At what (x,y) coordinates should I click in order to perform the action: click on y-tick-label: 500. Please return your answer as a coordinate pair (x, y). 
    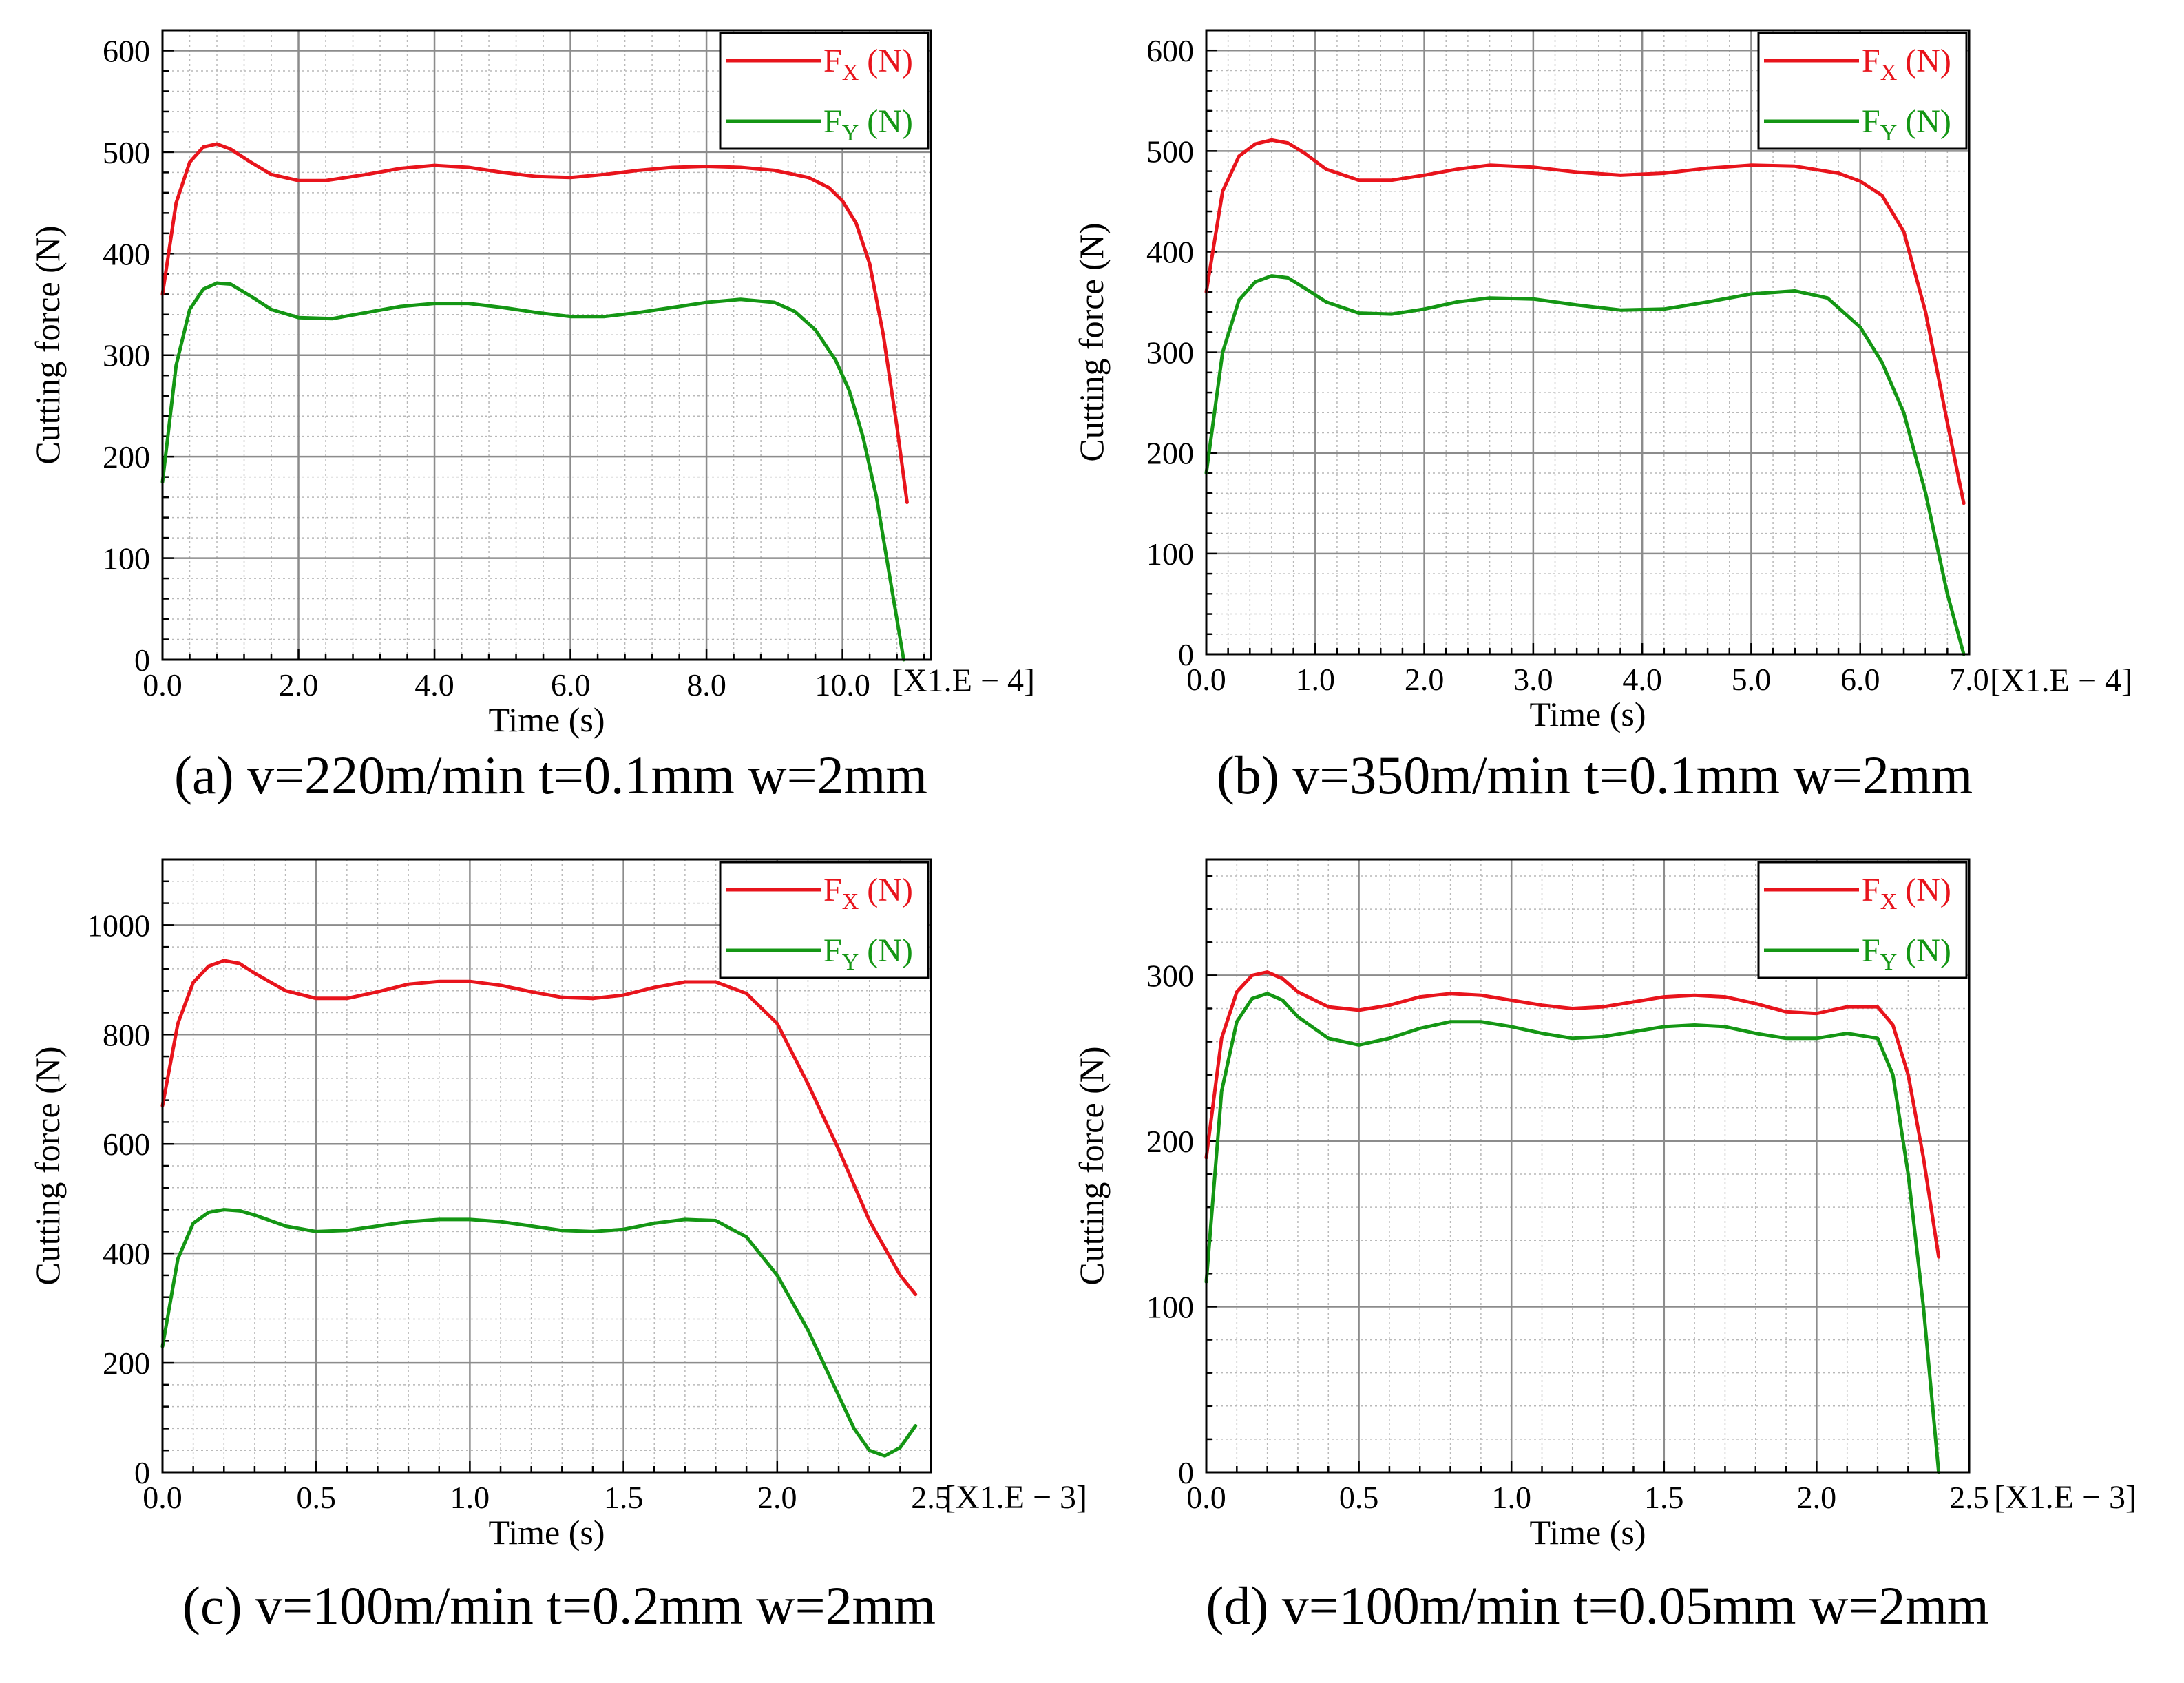
    Looking at the image, I should click on (126, 152).